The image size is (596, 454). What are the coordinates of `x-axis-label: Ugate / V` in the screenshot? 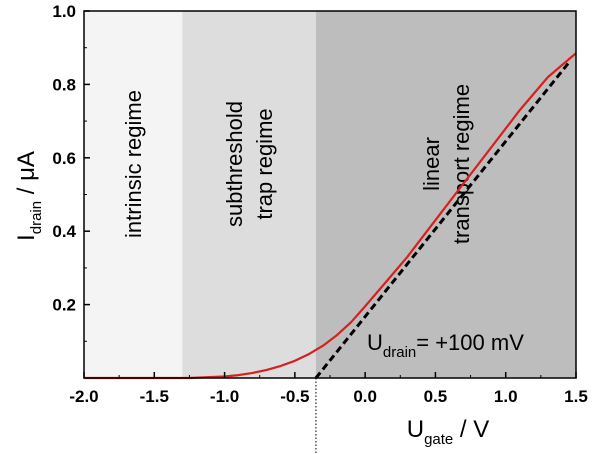 It's located at (448, 432).